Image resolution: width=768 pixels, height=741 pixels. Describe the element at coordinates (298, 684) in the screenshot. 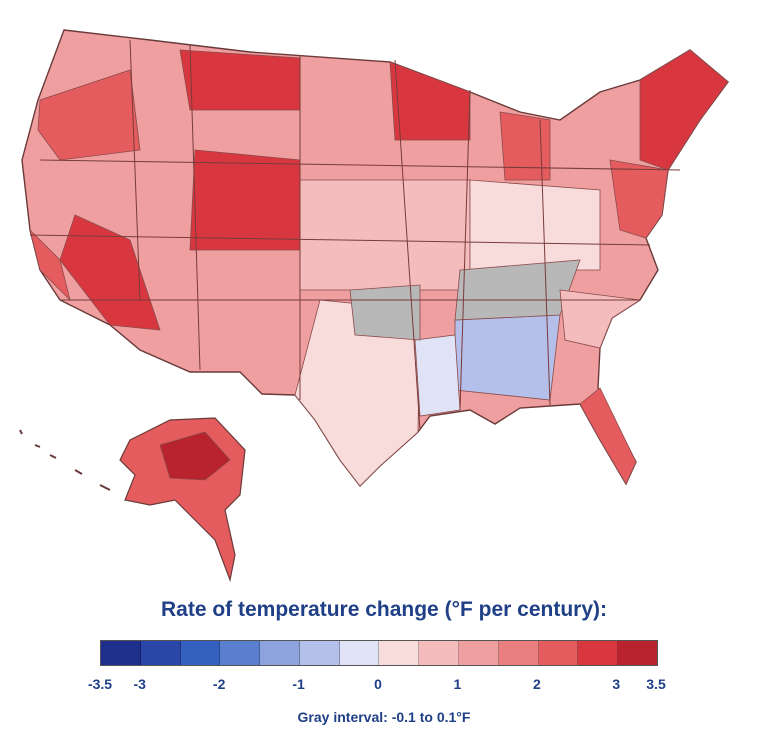

I see `legend-tick-label: -1` at that location.